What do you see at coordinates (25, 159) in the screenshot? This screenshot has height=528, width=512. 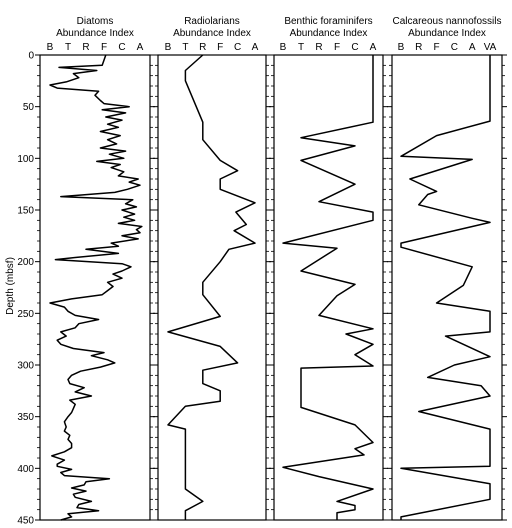 I see `depth-tick-label: 100` at bounding box center [25, 159].